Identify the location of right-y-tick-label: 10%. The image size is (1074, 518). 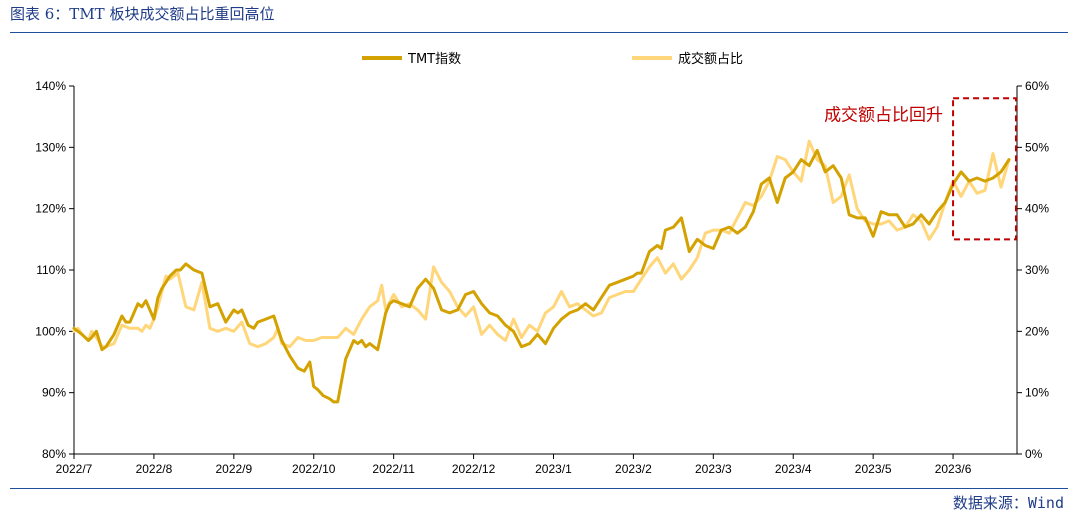
(1037, 393).